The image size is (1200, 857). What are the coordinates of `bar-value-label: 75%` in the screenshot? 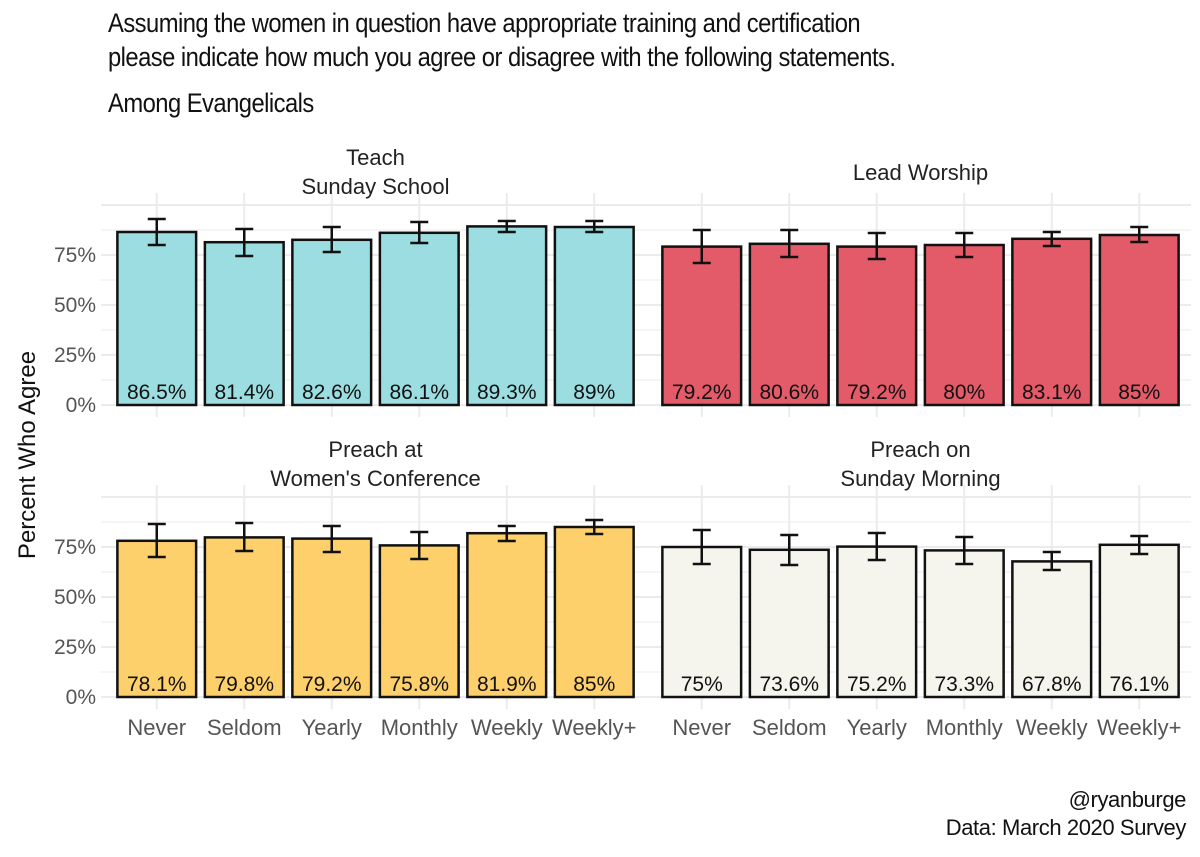 It's located at (702, 684).